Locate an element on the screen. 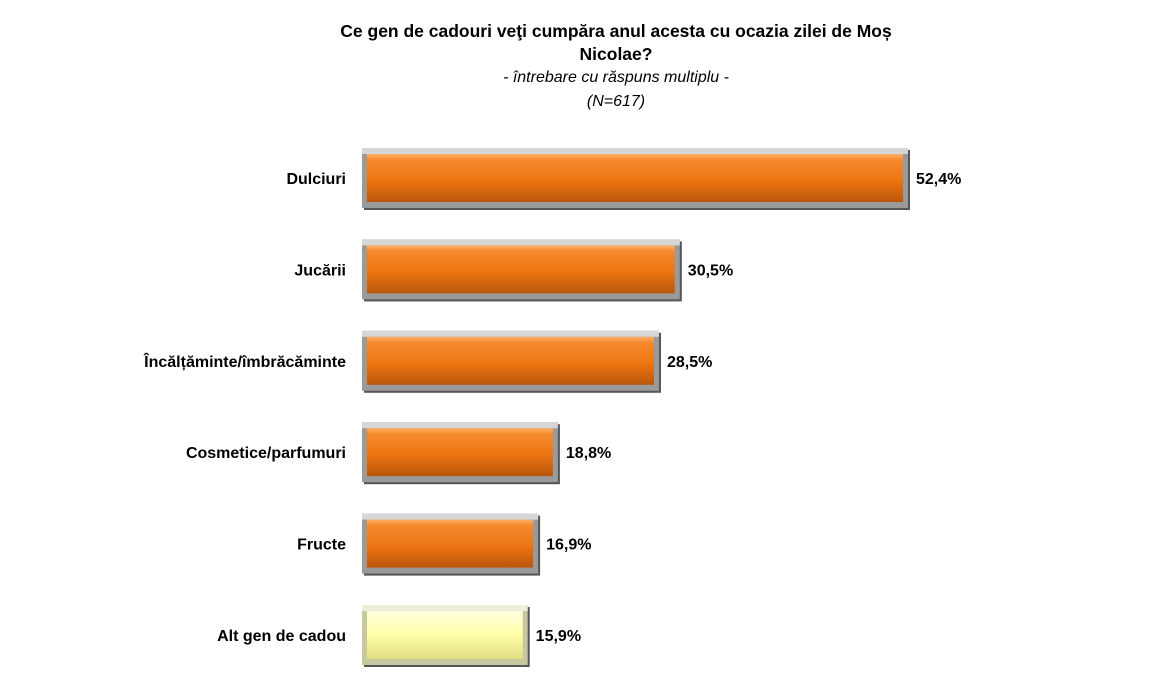 This screenshot has height=686, width=1152. chart-sample-size: (N=617) is located at coordinates (616, 101).